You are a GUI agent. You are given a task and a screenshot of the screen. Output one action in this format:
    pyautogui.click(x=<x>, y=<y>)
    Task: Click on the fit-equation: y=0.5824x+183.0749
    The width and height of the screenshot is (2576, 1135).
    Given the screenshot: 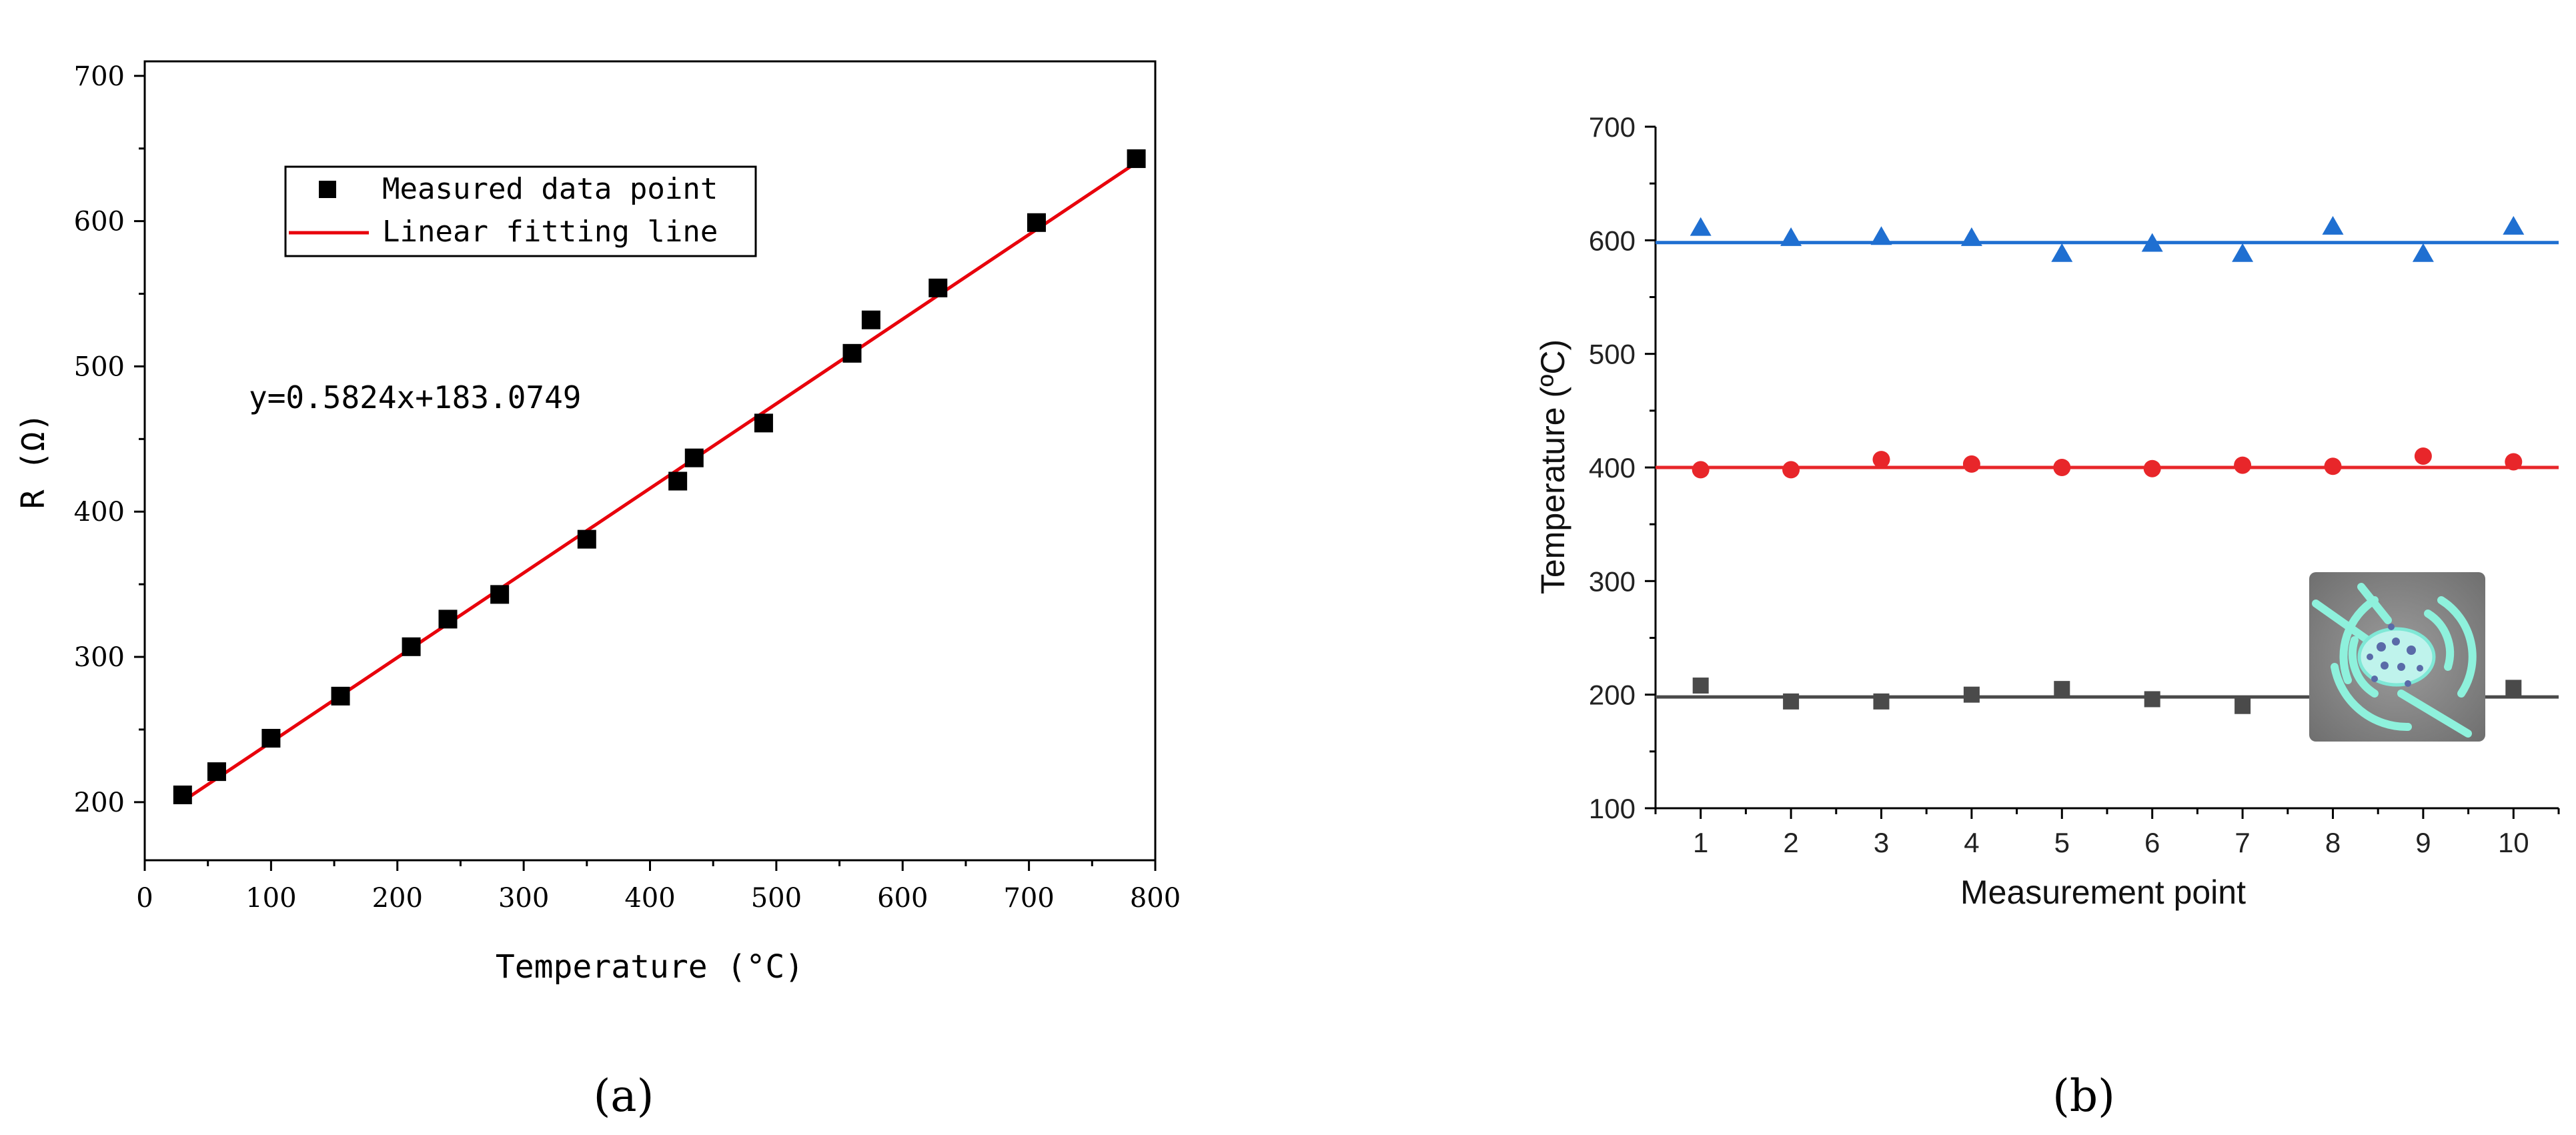 What is the action you would take?
    pyautogui.click(x=416, y=397)
    